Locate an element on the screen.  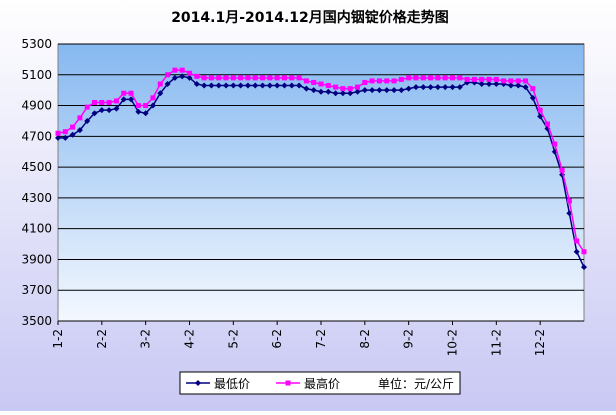
x-tick-label: 2-2 is located at coordinates (102, 339).